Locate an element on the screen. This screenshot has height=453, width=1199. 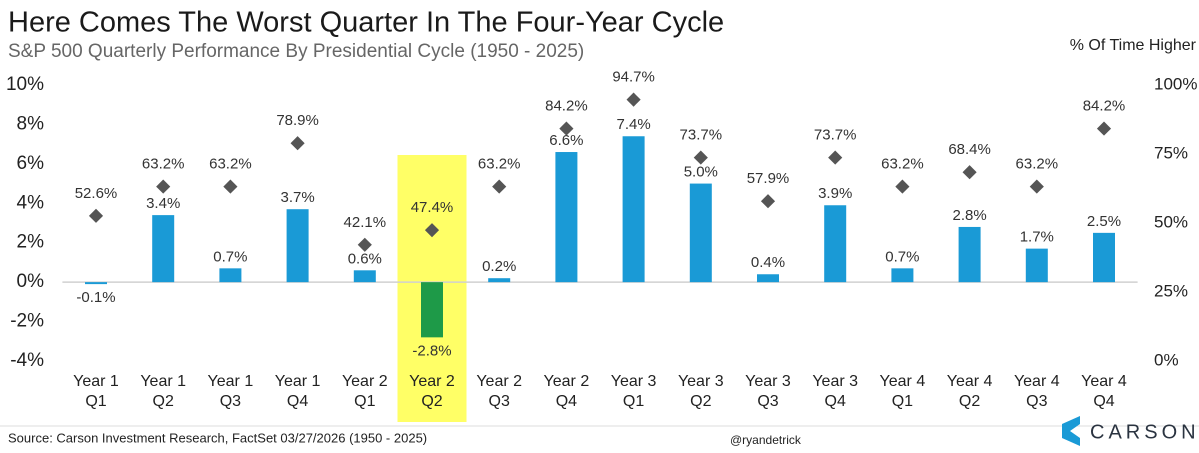
y2-tick-label: 75% is located at coordinates (1171, 152).